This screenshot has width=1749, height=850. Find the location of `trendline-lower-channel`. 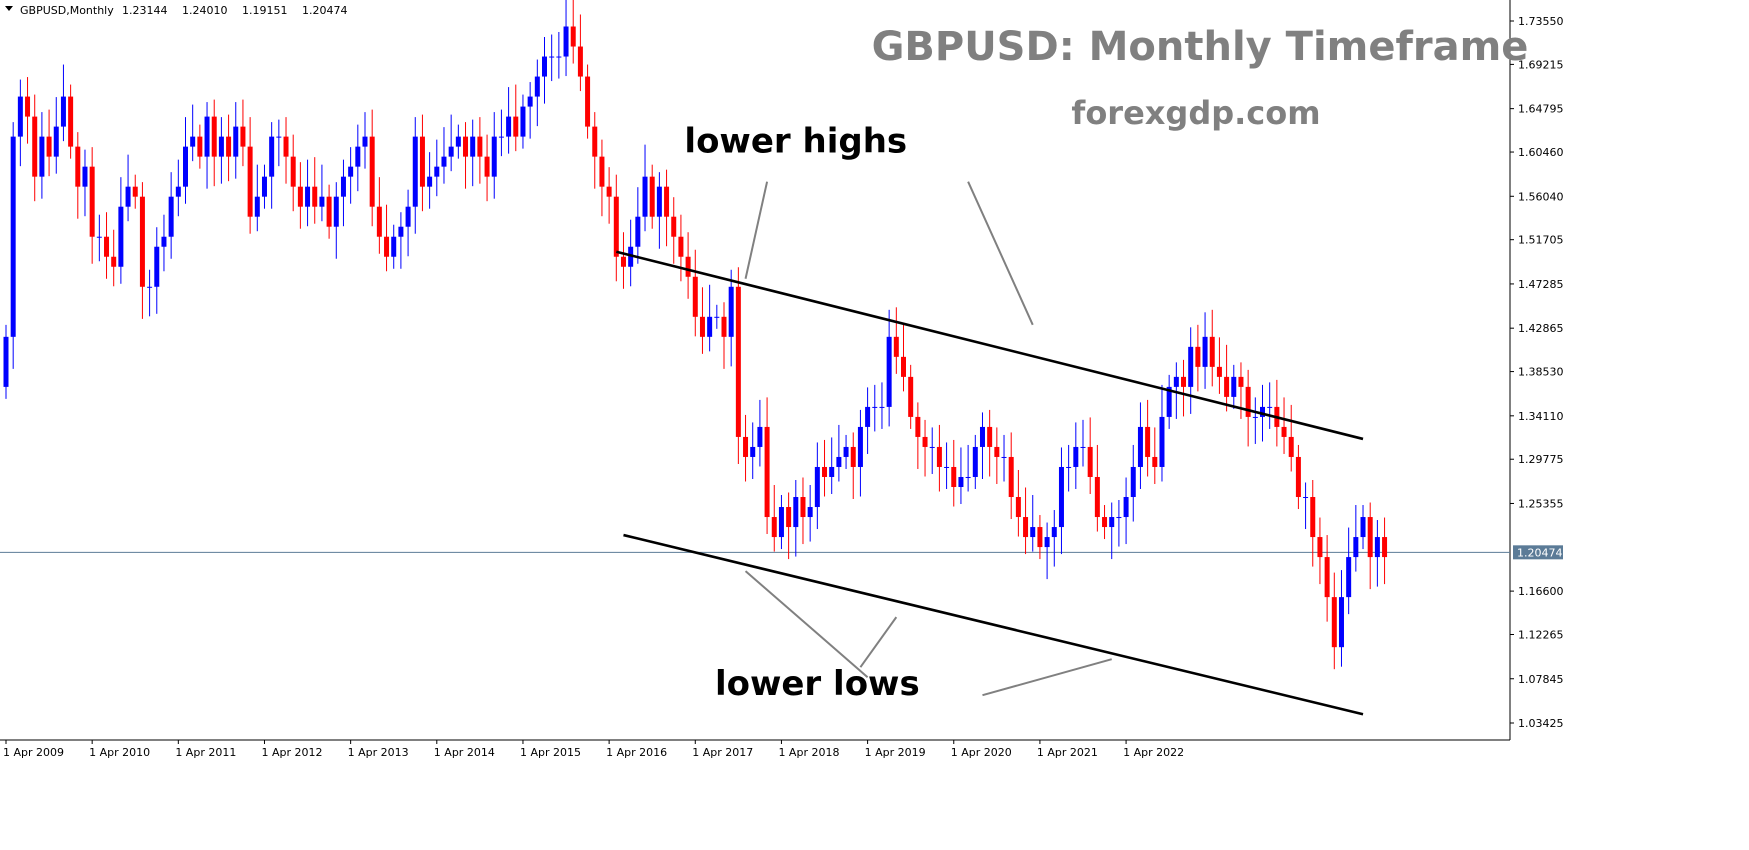

trendline-lower-channel is located at coordinates (993, 624).